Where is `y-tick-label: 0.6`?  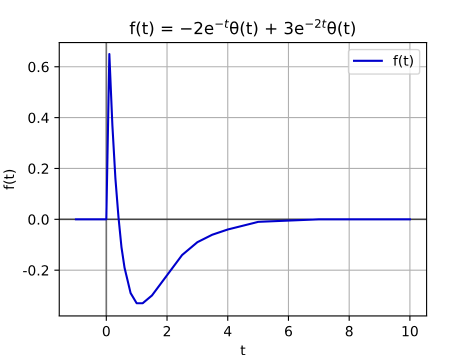 y-tick-label: 0.6 is located at coordinates (38, 67).